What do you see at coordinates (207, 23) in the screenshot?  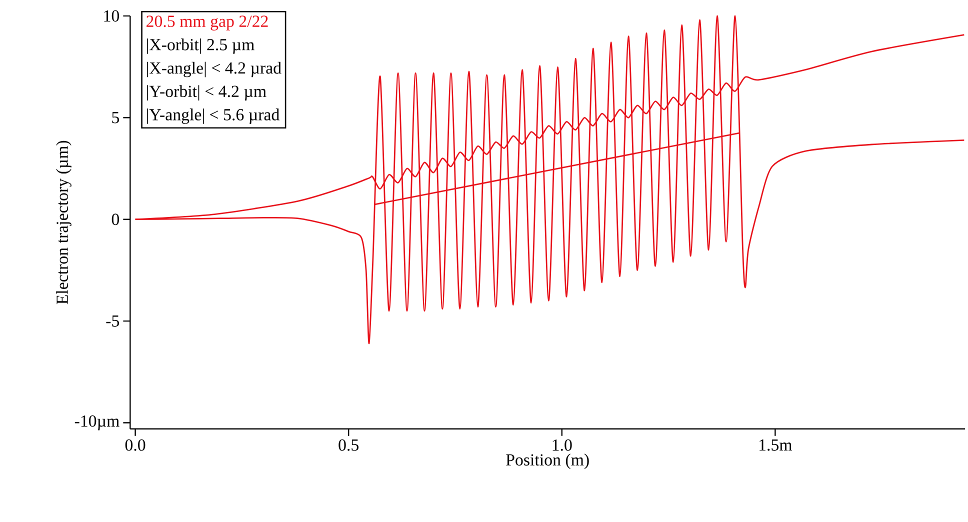 I see `chart-title: 20.5 mm gap 2/22` at bounding box center [207, 23].